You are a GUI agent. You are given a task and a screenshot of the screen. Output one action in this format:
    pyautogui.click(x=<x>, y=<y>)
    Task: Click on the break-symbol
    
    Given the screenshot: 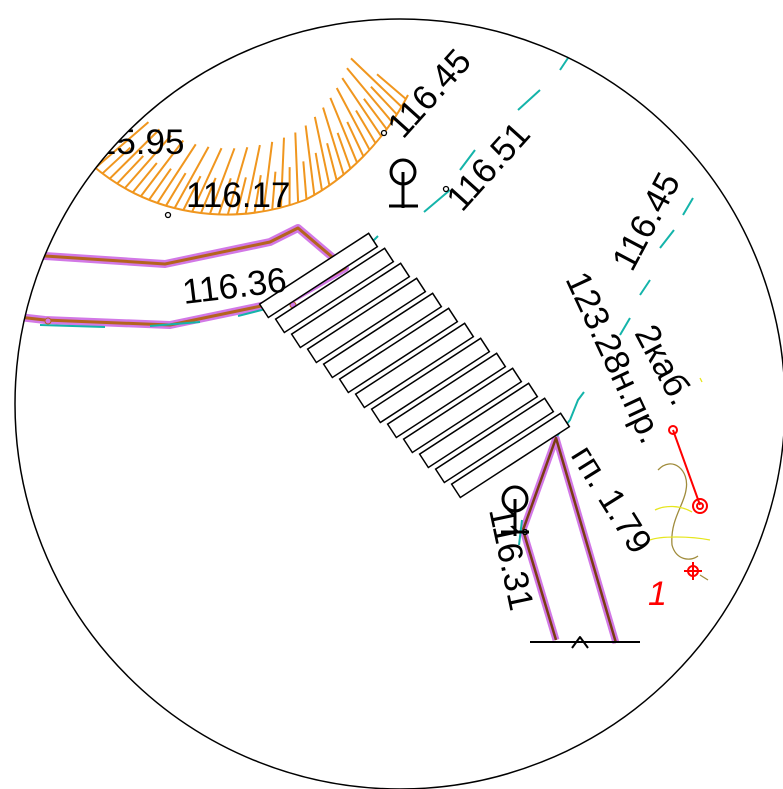 What is the action you would take?
    pyautogui.click(x=580, y=642)
    